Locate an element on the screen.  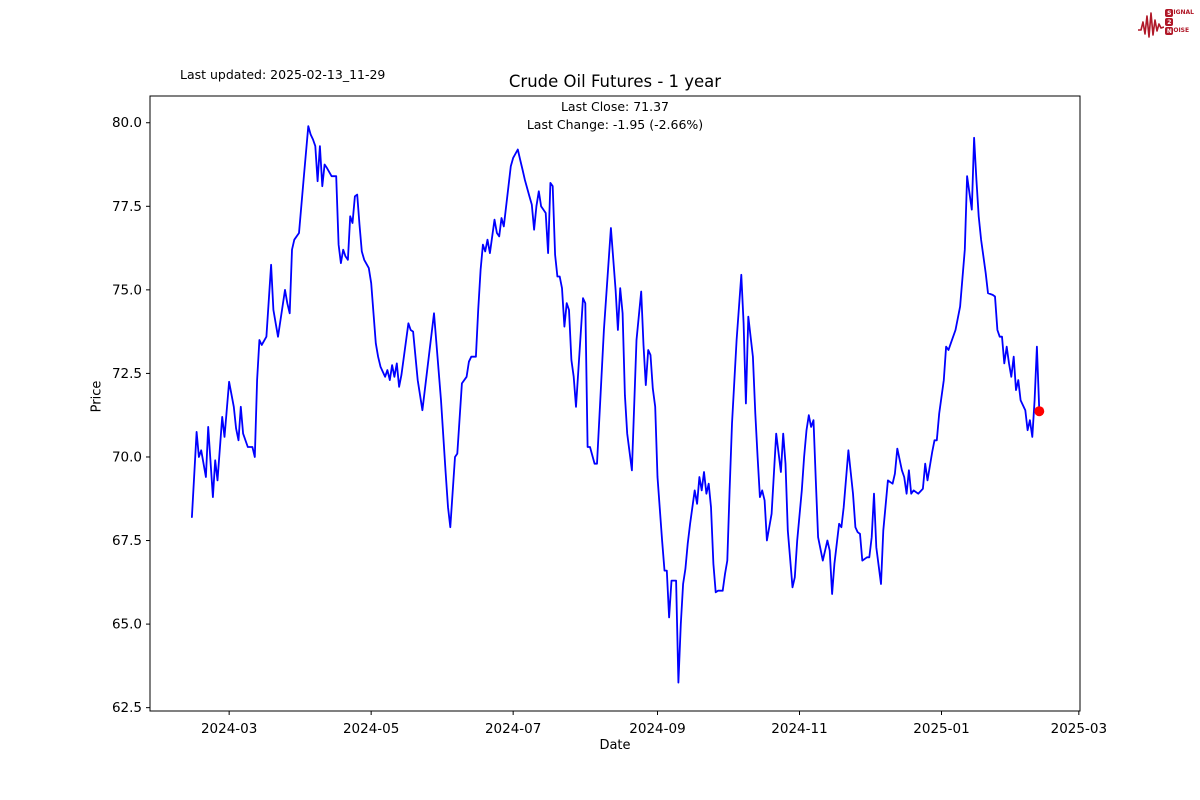
waveform-icon is located at coordinates (1151, 25).